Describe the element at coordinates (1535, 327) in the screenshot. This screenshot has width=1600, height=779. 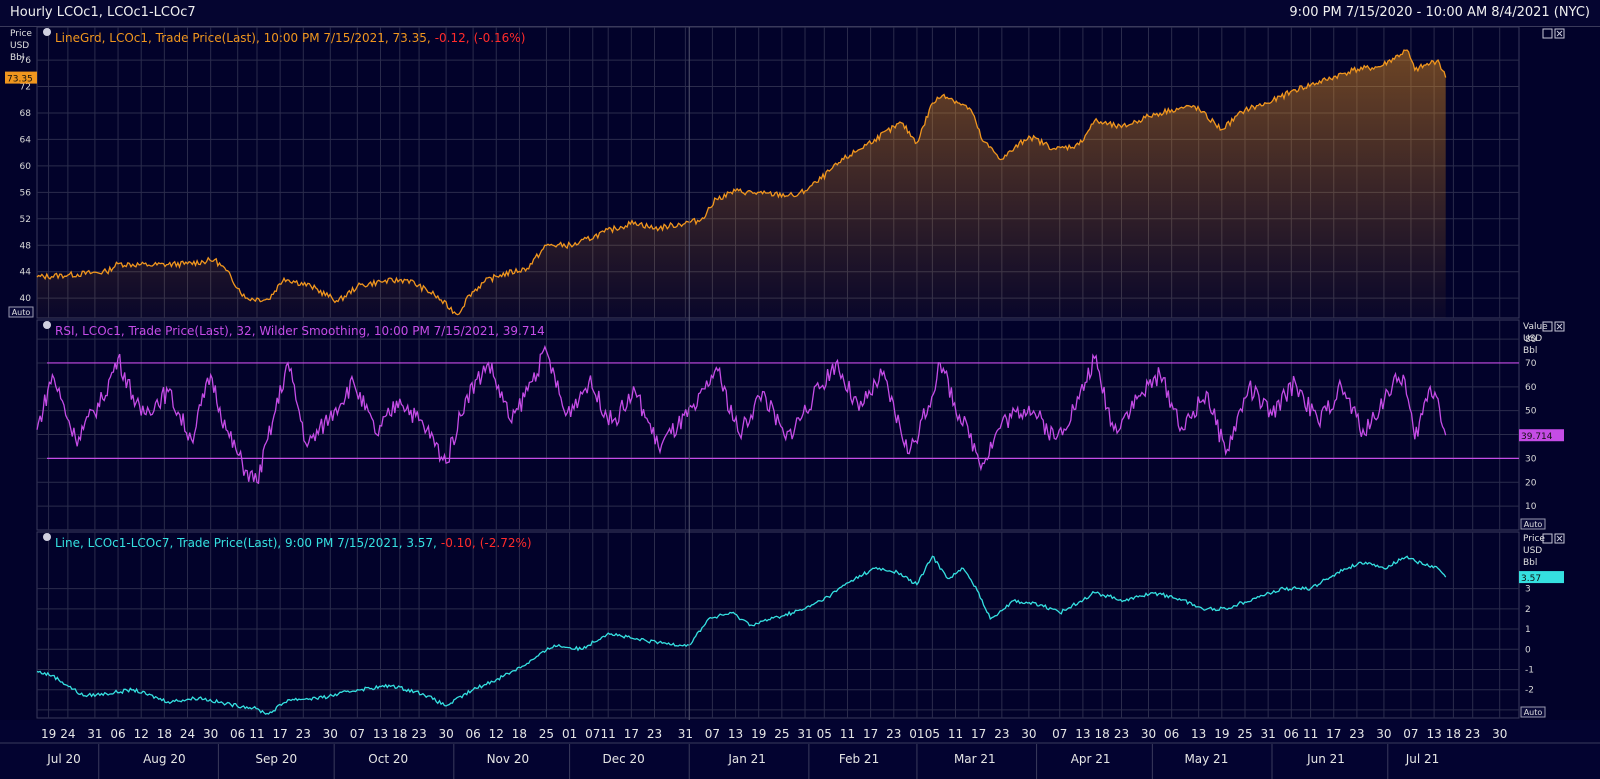
I see `axis-title-line: Value` at that location.